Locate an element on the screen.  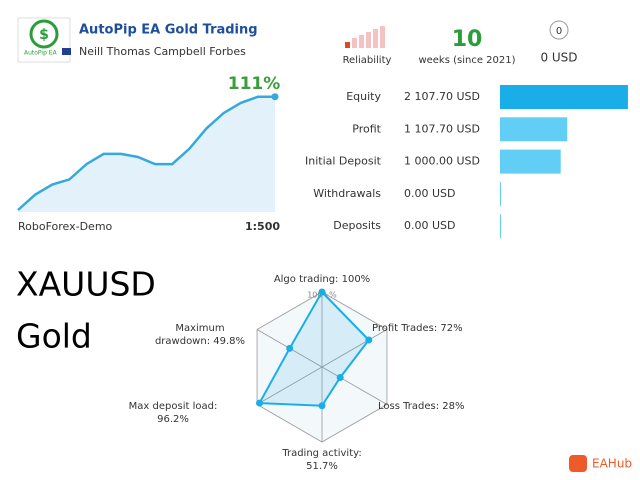
watermark: EAHub is located at coordinates (612, 464).